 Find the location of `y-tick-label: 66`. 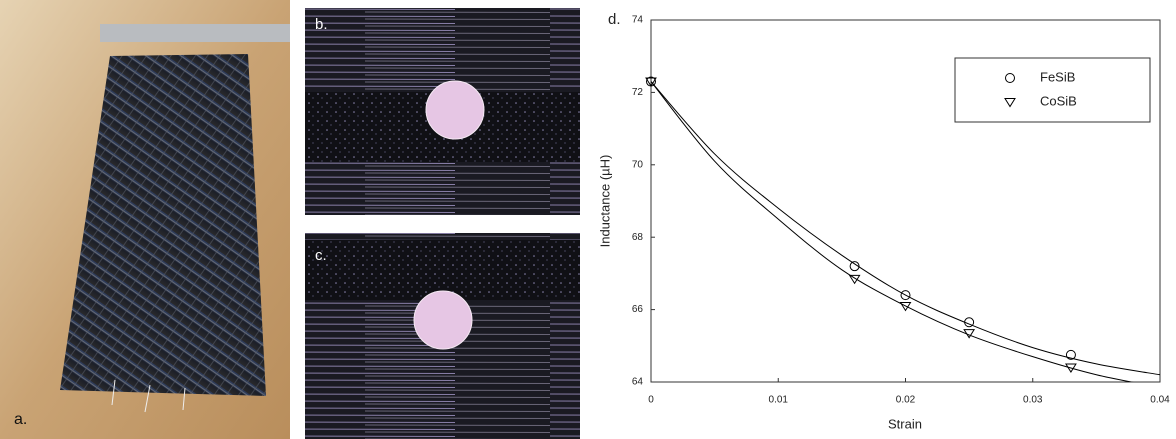

y-tick-label: 66 is located at coordinates (638, 309).